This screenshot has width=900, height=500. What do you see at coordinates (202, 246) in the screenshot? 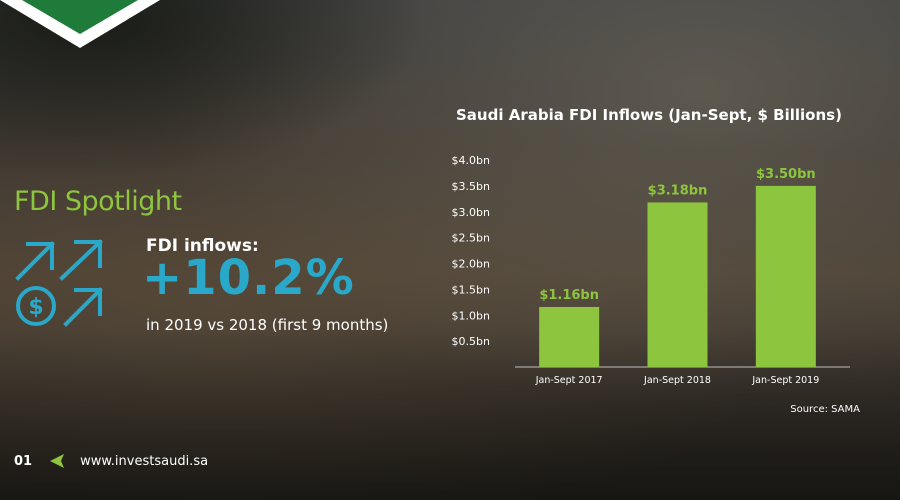
I see `fdi-inflows-label: FDI inflows:` at bounding box center [202, 246].